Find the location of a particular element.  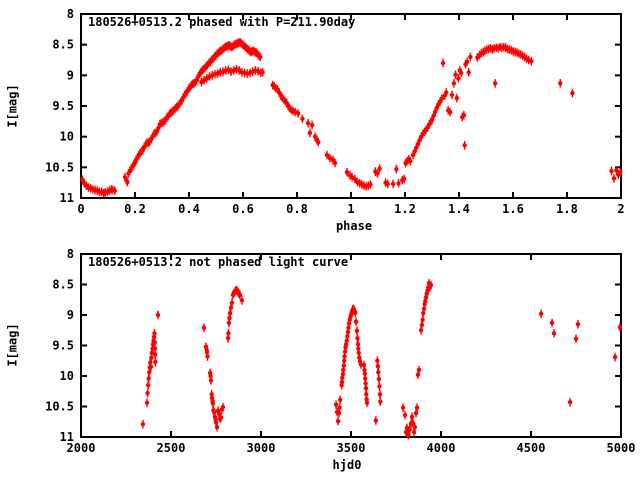

x-tick-label: 1 is located at coordinates (350, 209).